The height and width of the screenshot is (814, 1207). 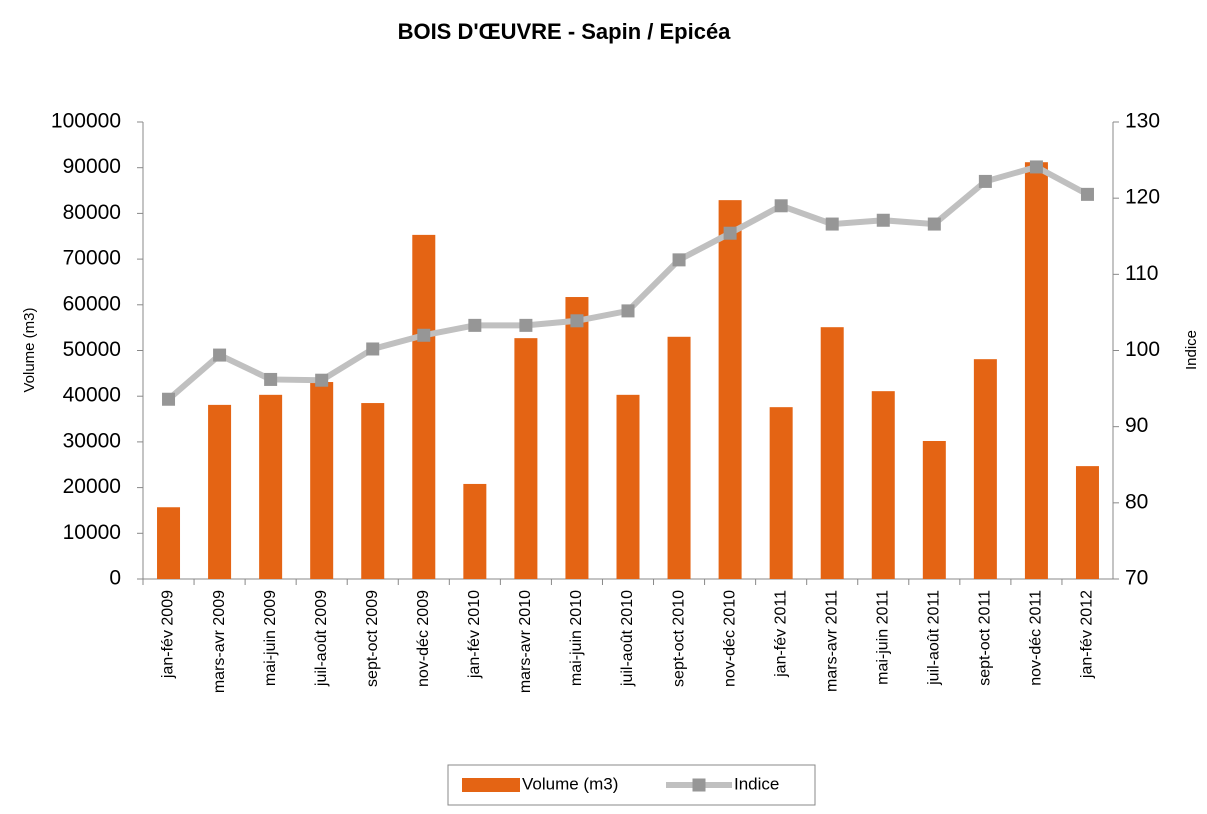 I want to click on y-tick-label: 30000, so click(x=92, y=440).